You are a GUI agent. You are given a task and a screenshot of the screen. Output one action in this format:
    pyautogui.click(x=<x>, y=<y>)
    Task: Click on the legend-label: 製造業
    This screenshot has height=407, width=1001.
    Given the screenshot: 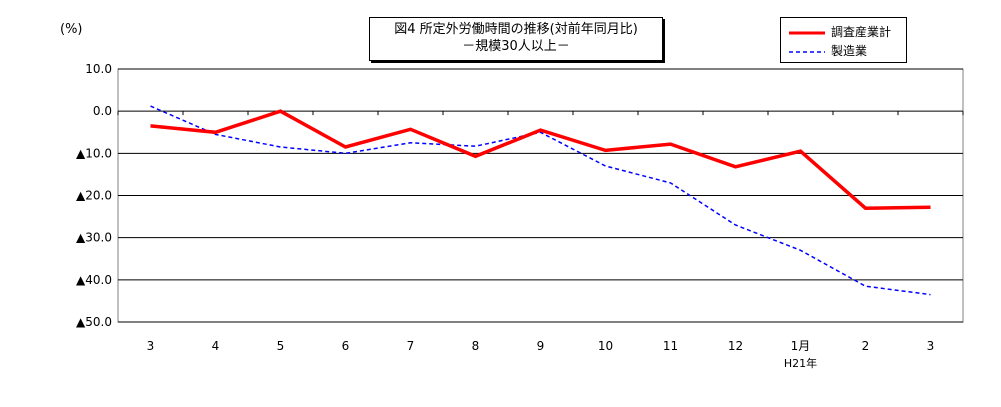 What is the action you would take?
    pyautogui.click(x=849, y=51)
    